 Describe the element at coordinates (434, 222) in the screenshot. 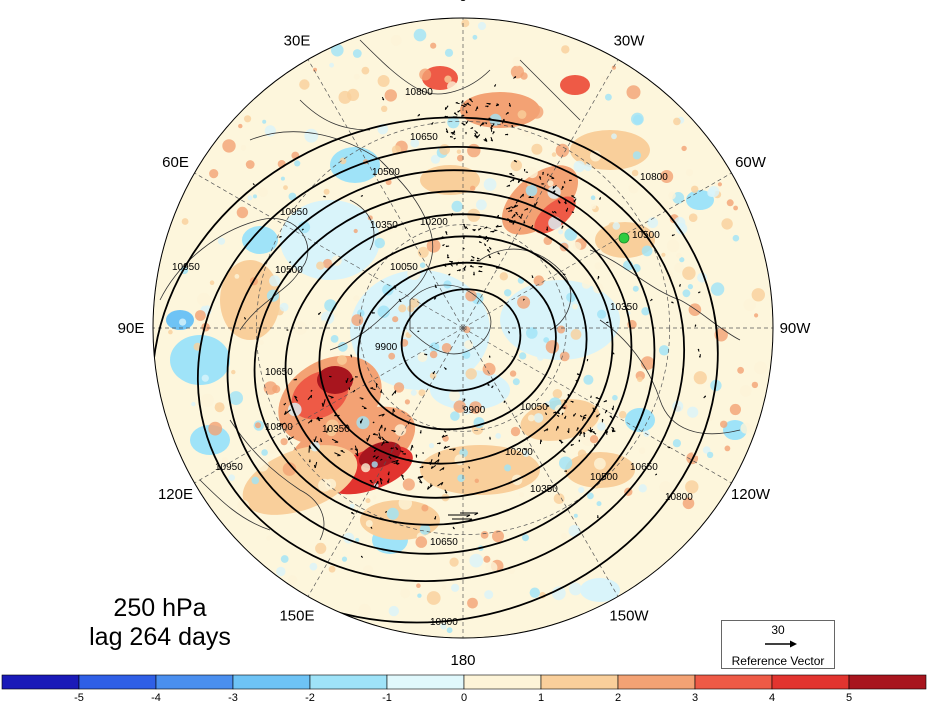

I see `contour-label: 10200` at that location.